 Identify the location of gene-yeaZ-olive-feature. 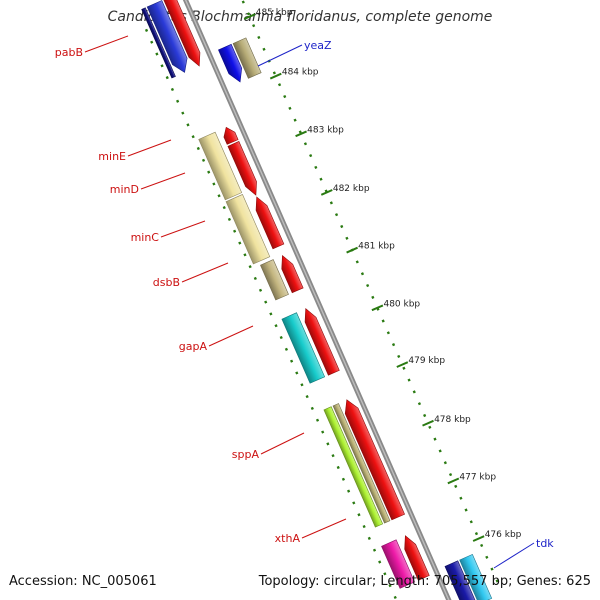
(247, 58).